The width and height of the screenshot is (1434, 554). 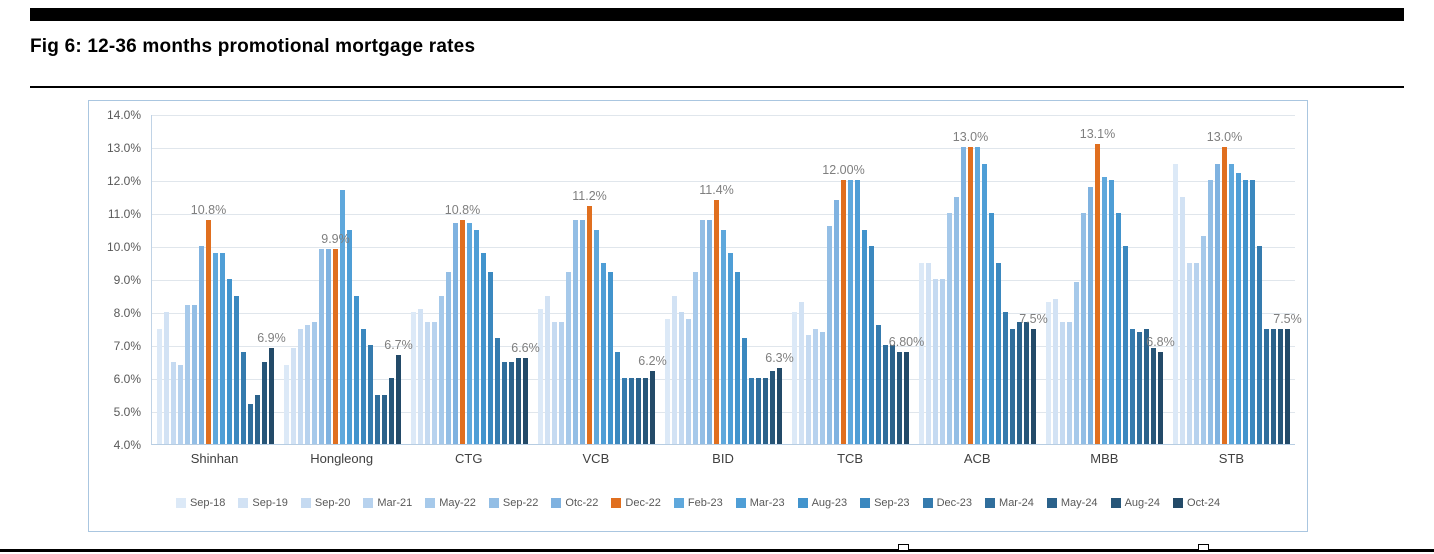 I want to click on bar-oct-24: 6.3%, so click(x=779, y=397).